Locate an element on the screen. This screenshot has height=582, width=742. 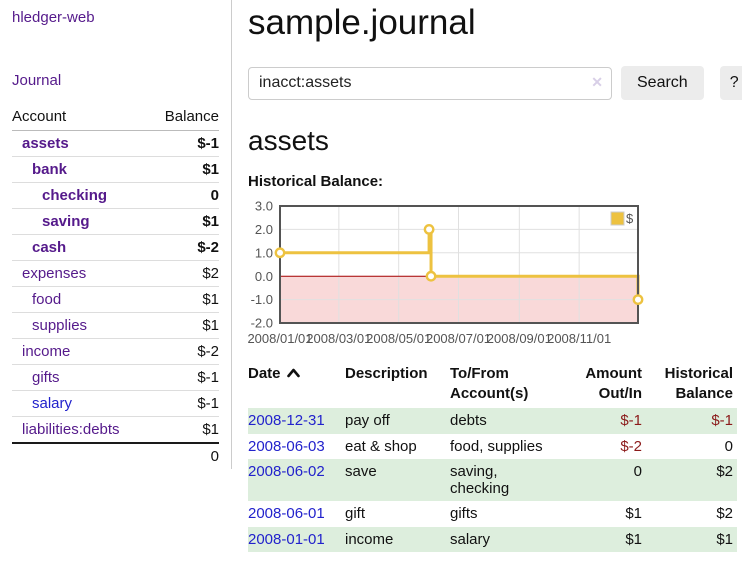
transaction-row: 2008-12-31 pay off debts $-1 $-1 is located at coordinates (492, 421).